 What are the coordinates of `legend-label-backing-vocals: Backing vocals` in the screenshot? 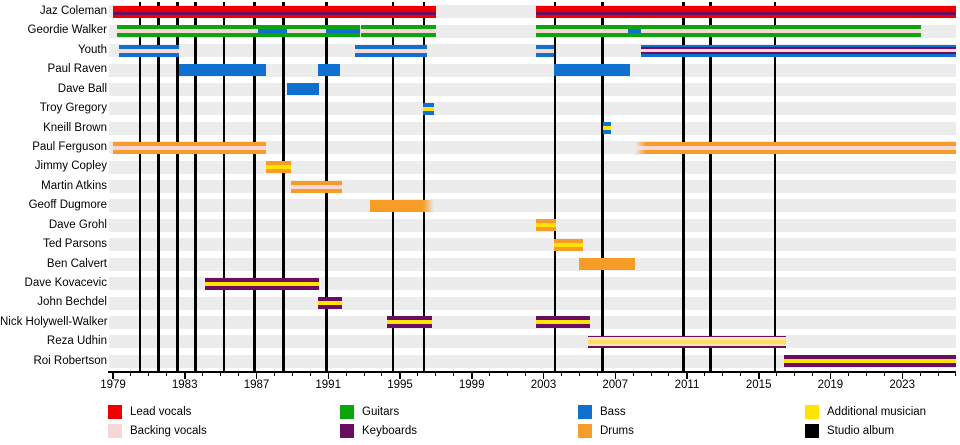 It's located at (168, 431).